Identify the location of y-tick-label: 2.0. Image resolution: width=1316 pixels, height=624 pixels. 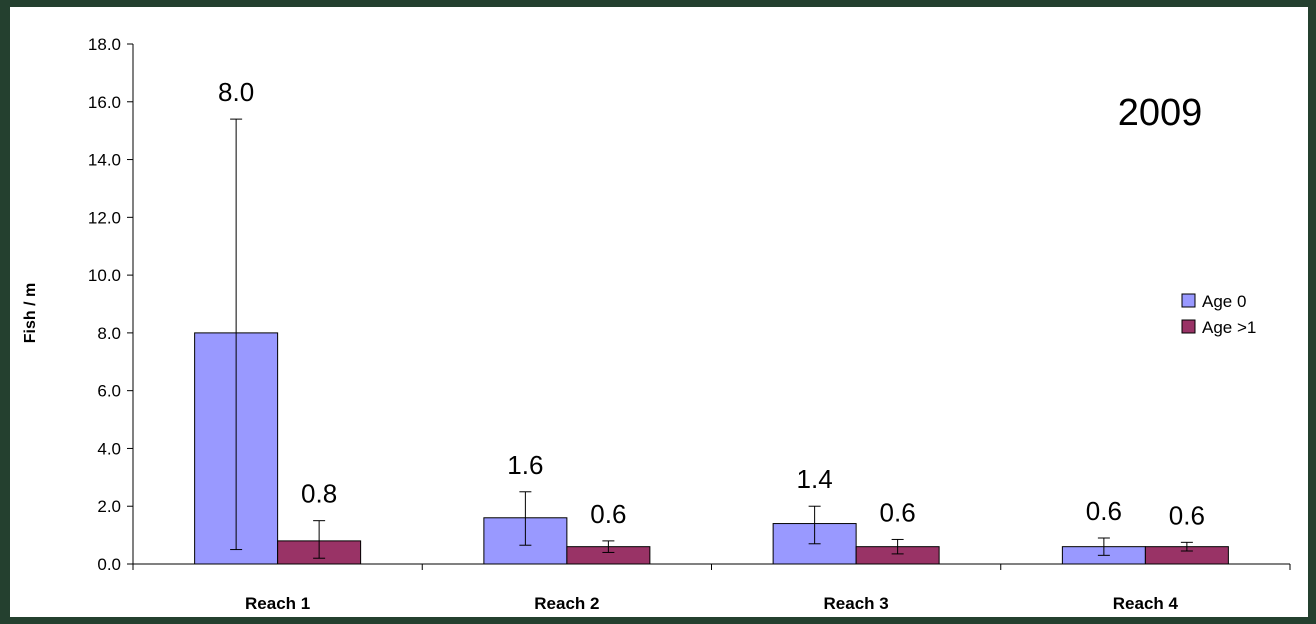
(109, 506).